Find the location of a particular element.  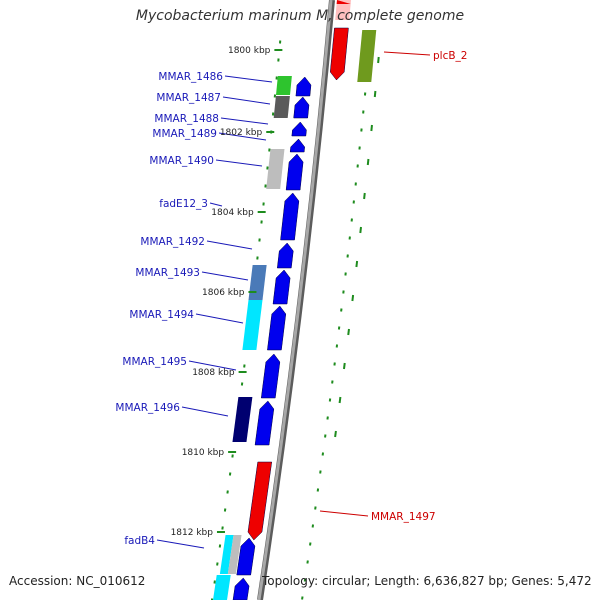

gene-label: MMAR_1489 is located at coordinates (184, 134).